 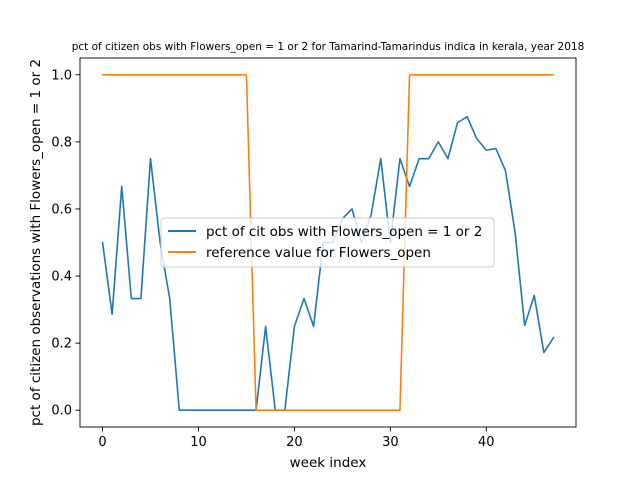 What do you see at coordinates (318, 253) in the screenshot?
I see `legend-label-reference-value: reference value for Flowers_open` at bounding box center [318, 253].